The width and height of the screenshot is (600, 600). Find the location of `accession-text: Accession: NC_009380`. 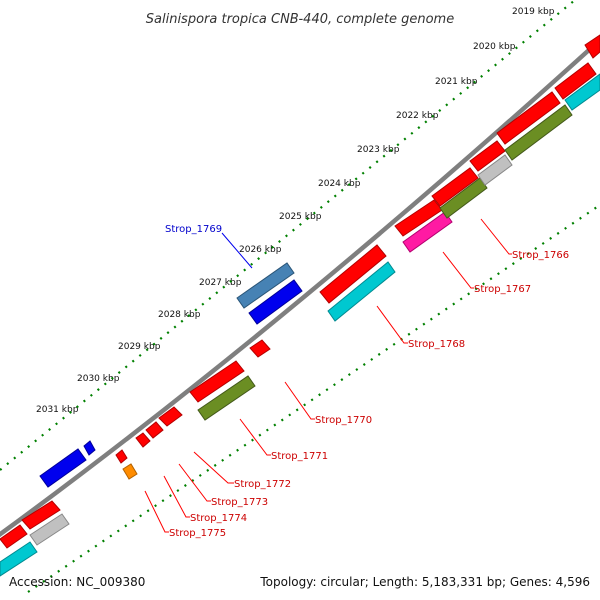

accession-text: Accession: NC_009380 is located at coordinates (77, 582).